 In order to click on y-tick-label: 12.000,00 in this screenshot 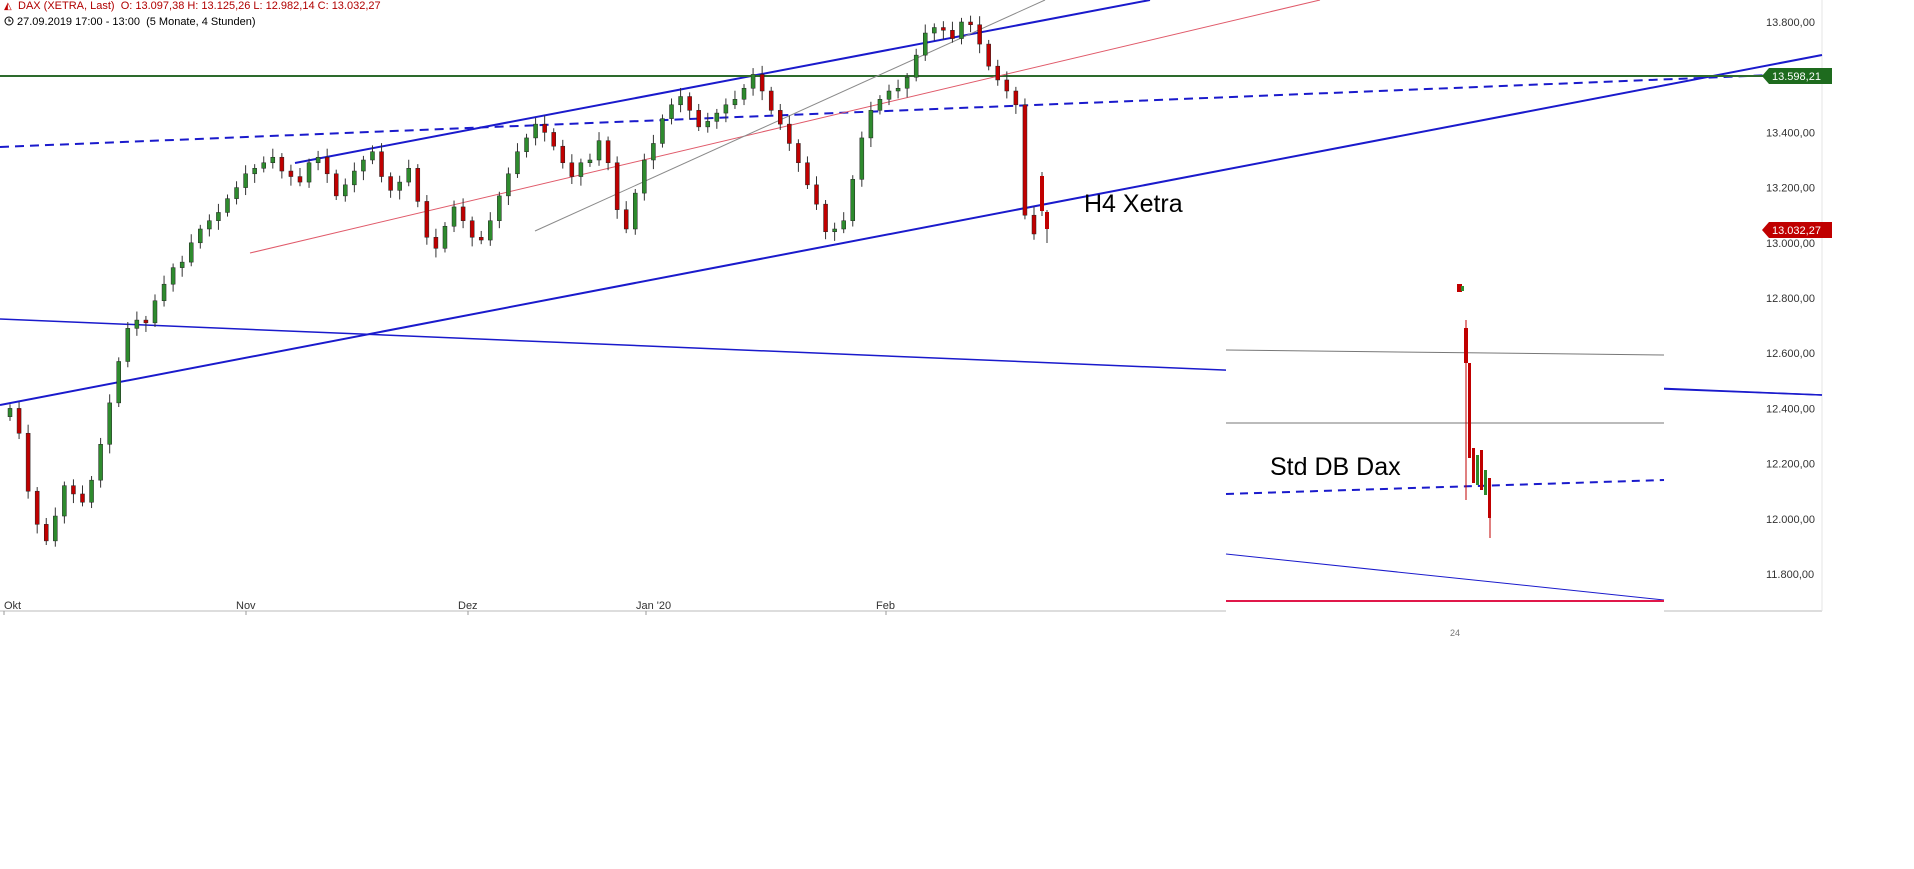, I will do `click(1790, 520)`.